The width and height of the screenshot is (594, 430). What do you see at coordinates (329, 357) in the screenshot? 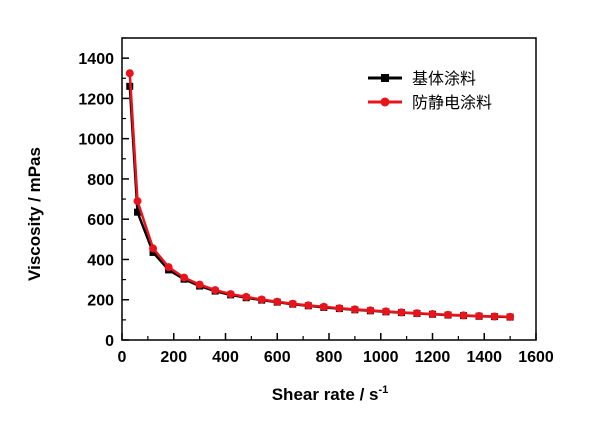
I see `x-tick-label: 800` at bounding box center [329, 357].